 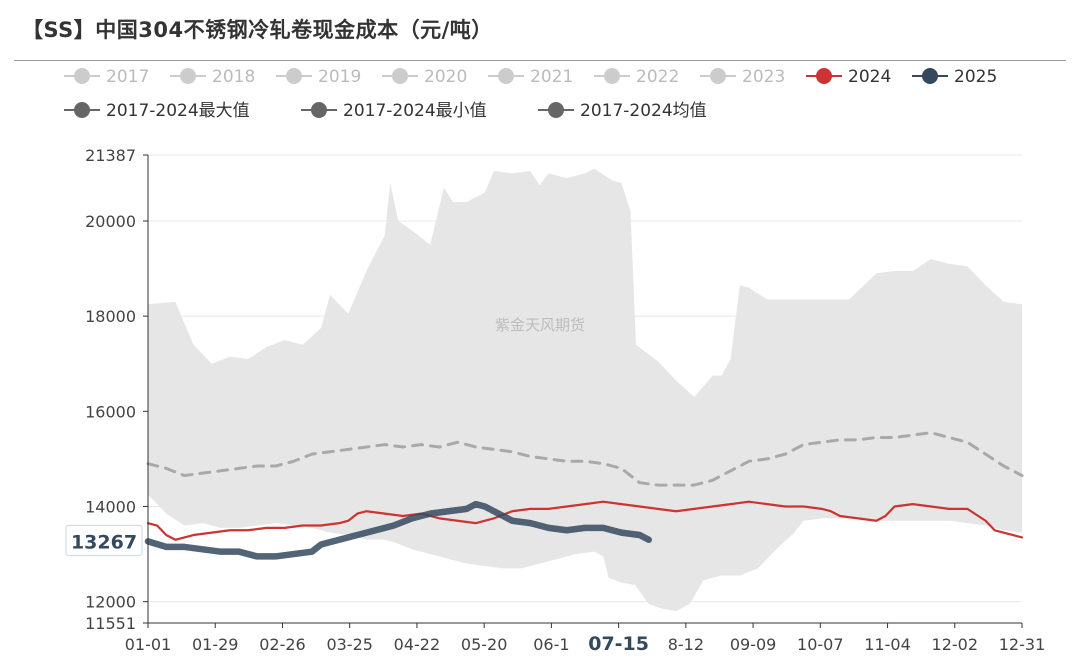 I want to click on y-tick-label: 18000, so click(x=110, y=316).